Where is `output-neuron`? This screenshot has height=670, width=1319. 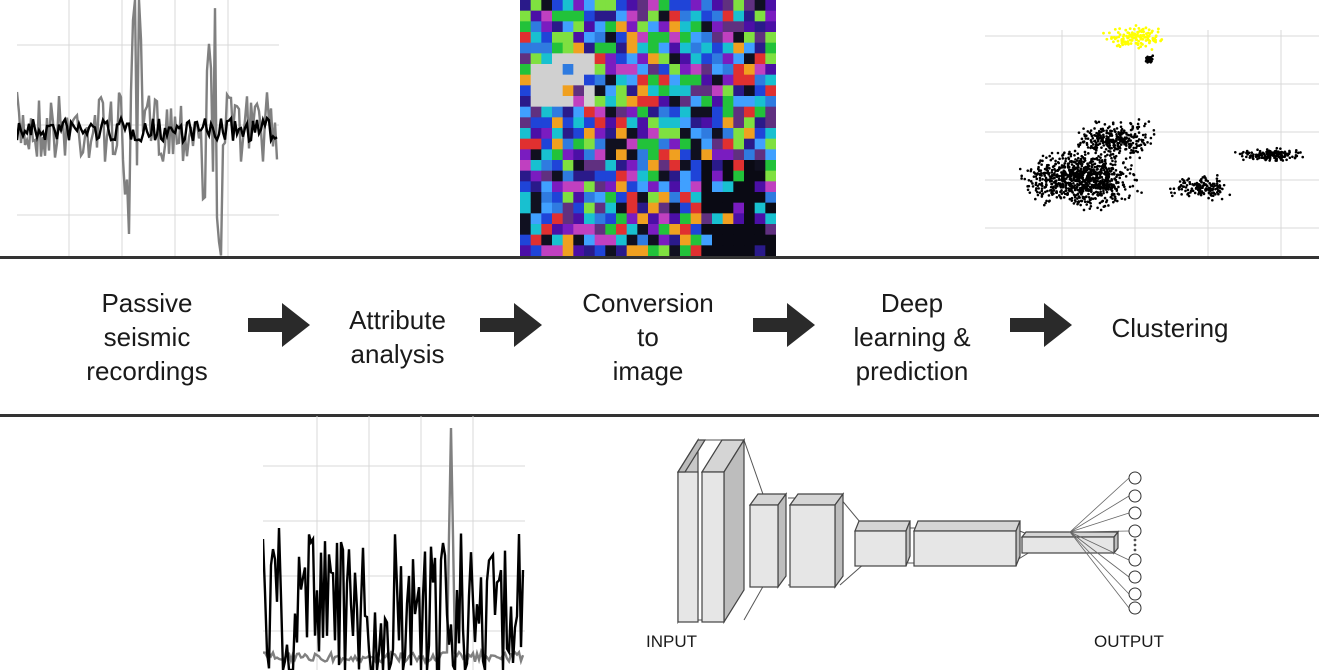
output-neuron is located at coordinates (1135, 531).